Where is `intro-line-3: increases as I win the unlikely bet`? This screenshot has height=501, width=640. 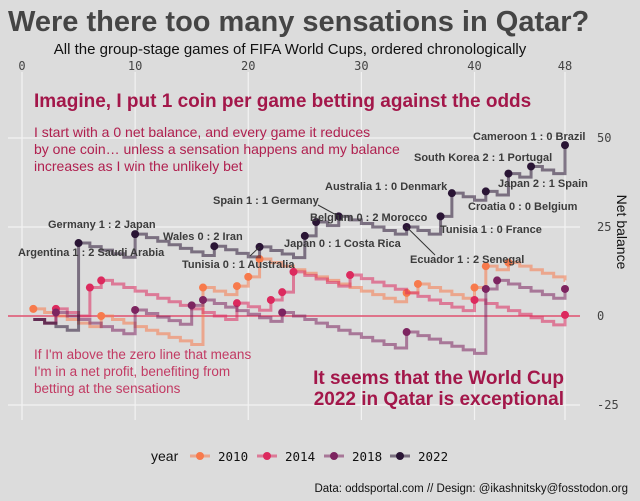 intro-line-3: increases as I win the unlikely bet is located at coordinates (138, 166).